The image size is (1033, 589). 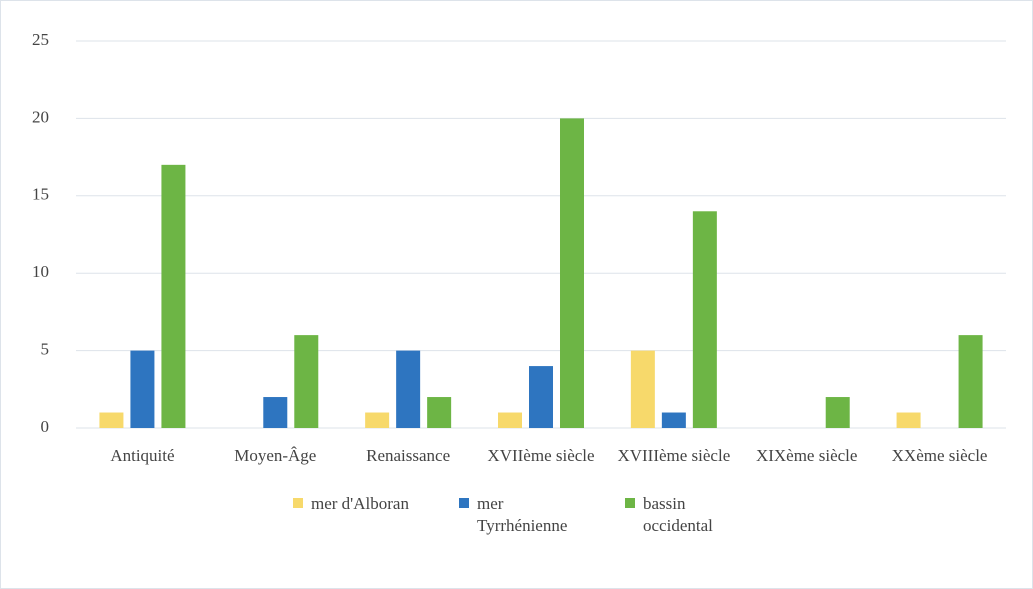 What do you see at coordinates (408, 455) in the screenshot?
I see `x-tick-label: Renaissance` at bounding box center [408, 455].